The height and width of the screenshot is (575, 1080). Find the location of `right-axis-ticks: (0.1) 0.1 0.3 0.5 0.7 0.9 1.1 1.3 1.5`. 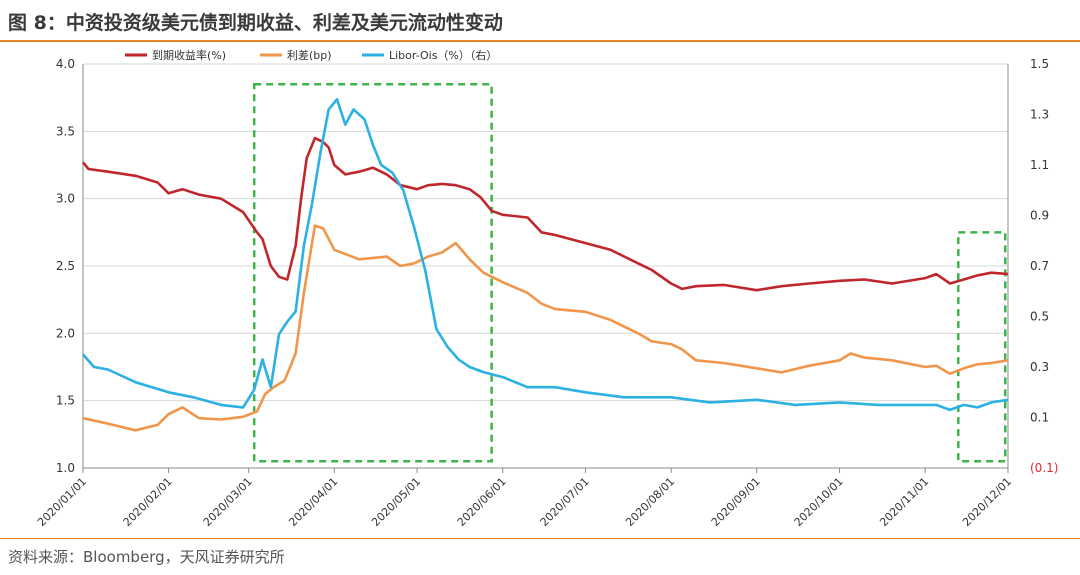

right-axis-ticks: (0.1) 0.1 0.3 0.5 0.7 0.9 1.1 1.3 1.5 is located at coordinates (1044, 266).